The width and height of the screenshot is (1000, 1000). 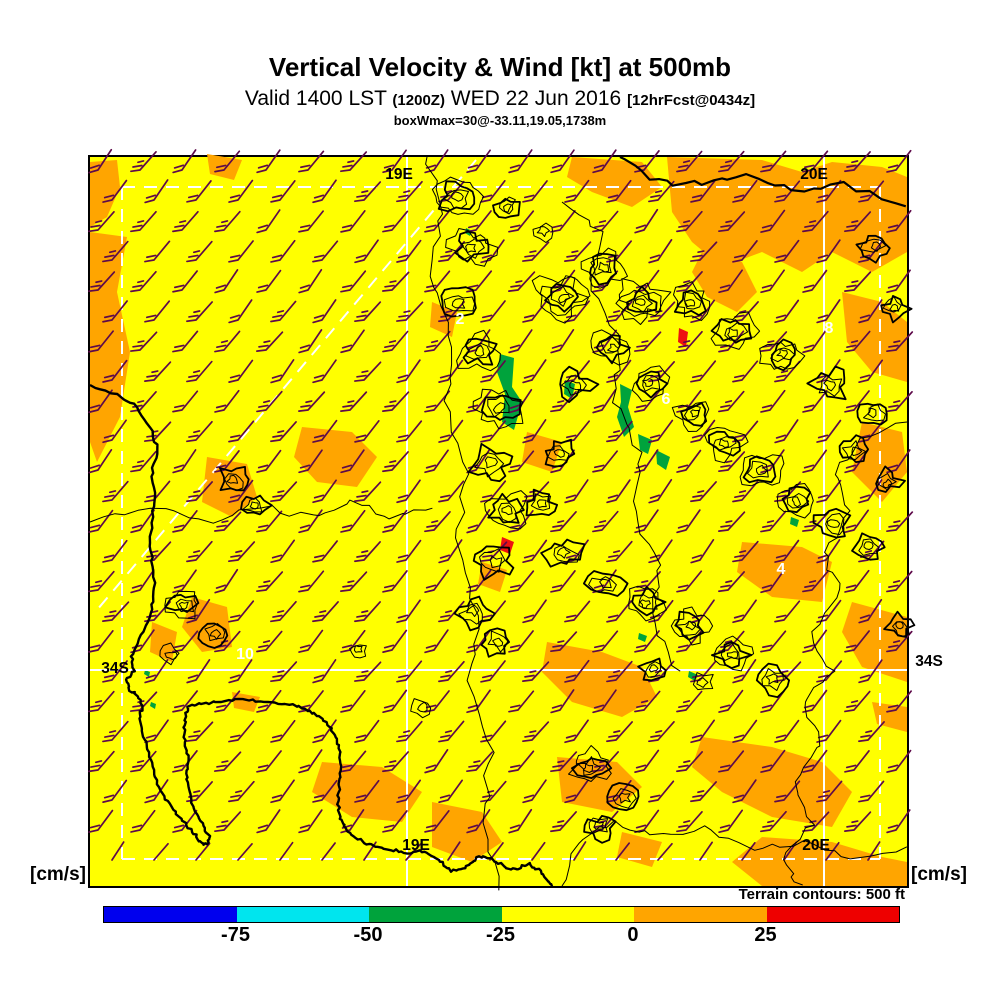 I want to click on map-annotation-6: 6, so click(x=666, y=399).